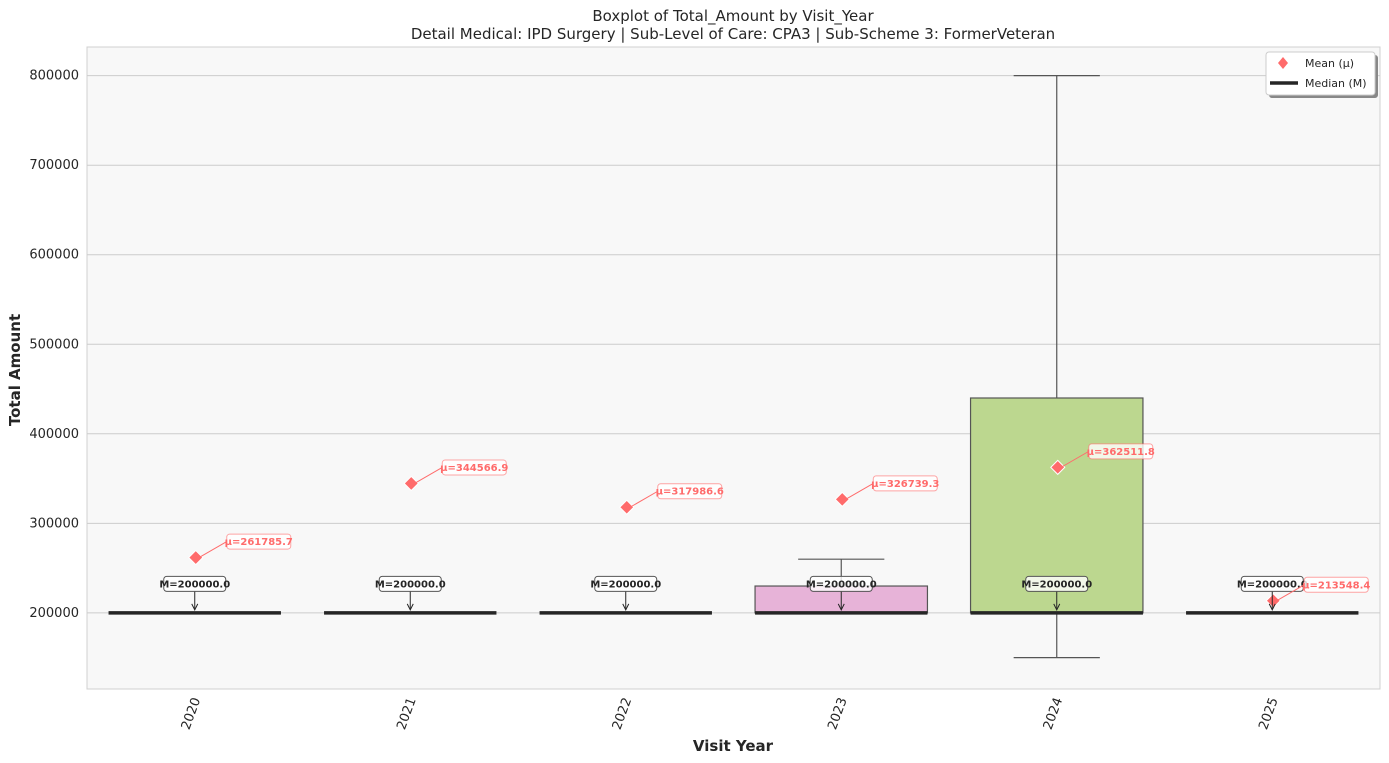 This screenshot has height=763, width=1389. Describe the element at coordinates (1053, 714) in the screenshot. I see `x-tick-label: 2024` at that location.